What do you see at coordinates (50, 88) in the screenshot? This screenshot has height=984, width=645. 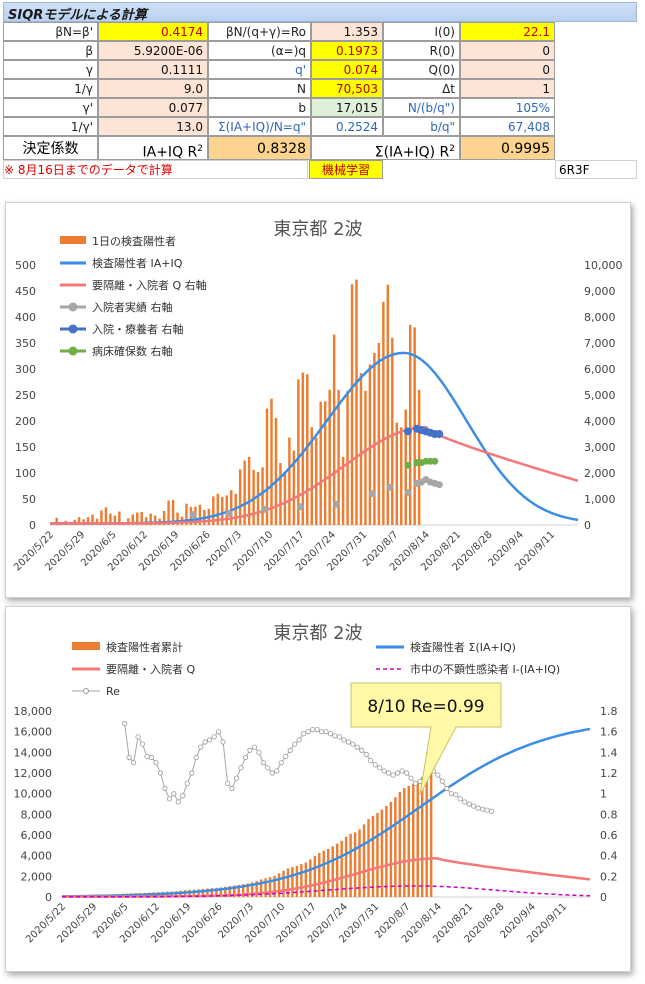 I see `param-label-4: 1/γ` at bounding box center [50, 88].